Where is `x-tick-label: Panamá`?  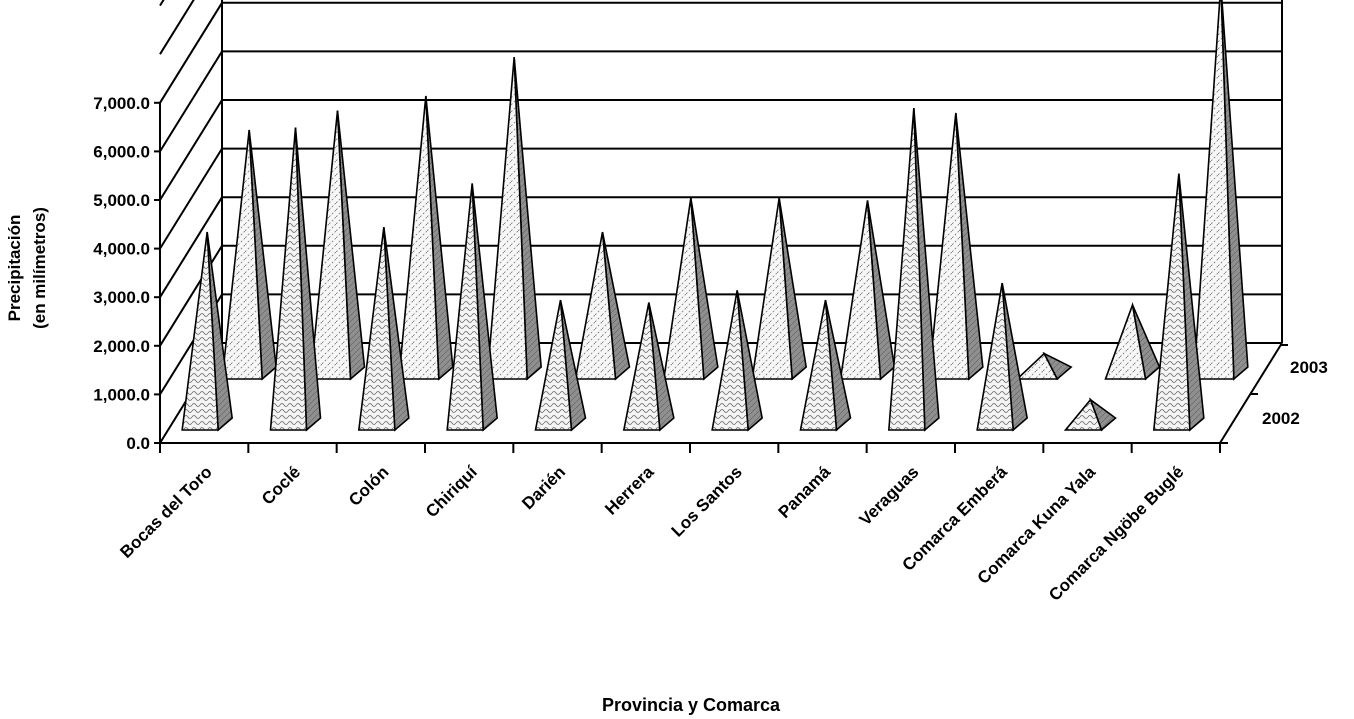
x-tick-label: Panamá is located at coordinates (805, 492).